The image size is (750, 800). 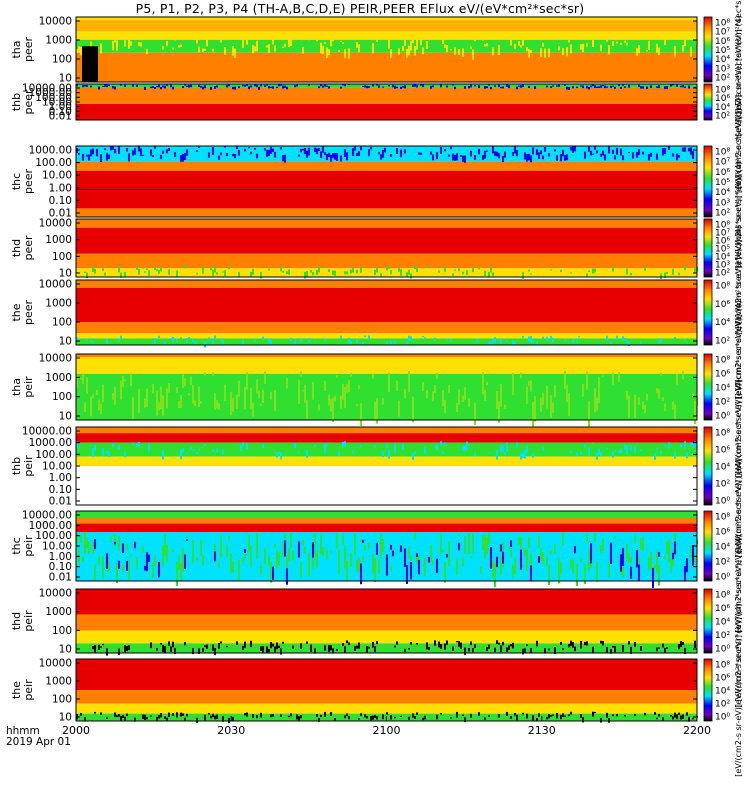 What do you see at coordinates (22, 182) in the screenshot?
I see `panel-label: thcpeer` at bounding box center [22, 182].